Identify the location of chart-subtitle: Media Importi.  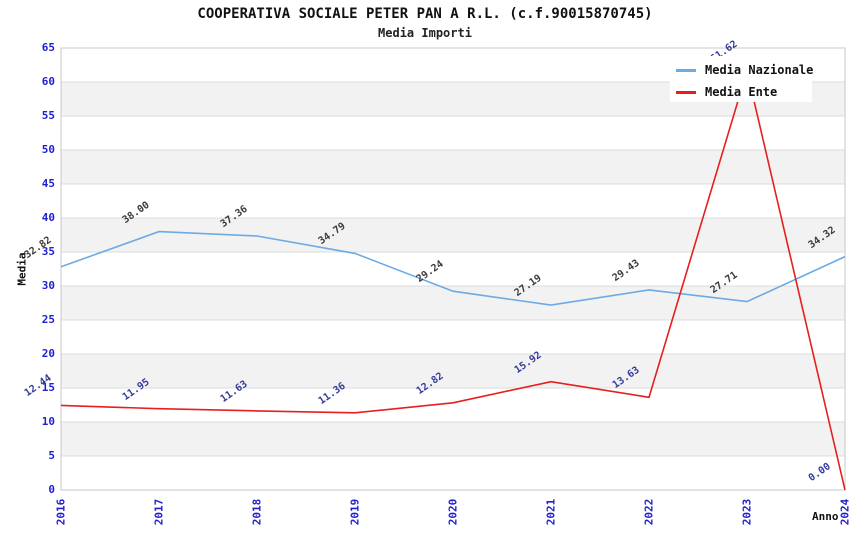
(425, 33).